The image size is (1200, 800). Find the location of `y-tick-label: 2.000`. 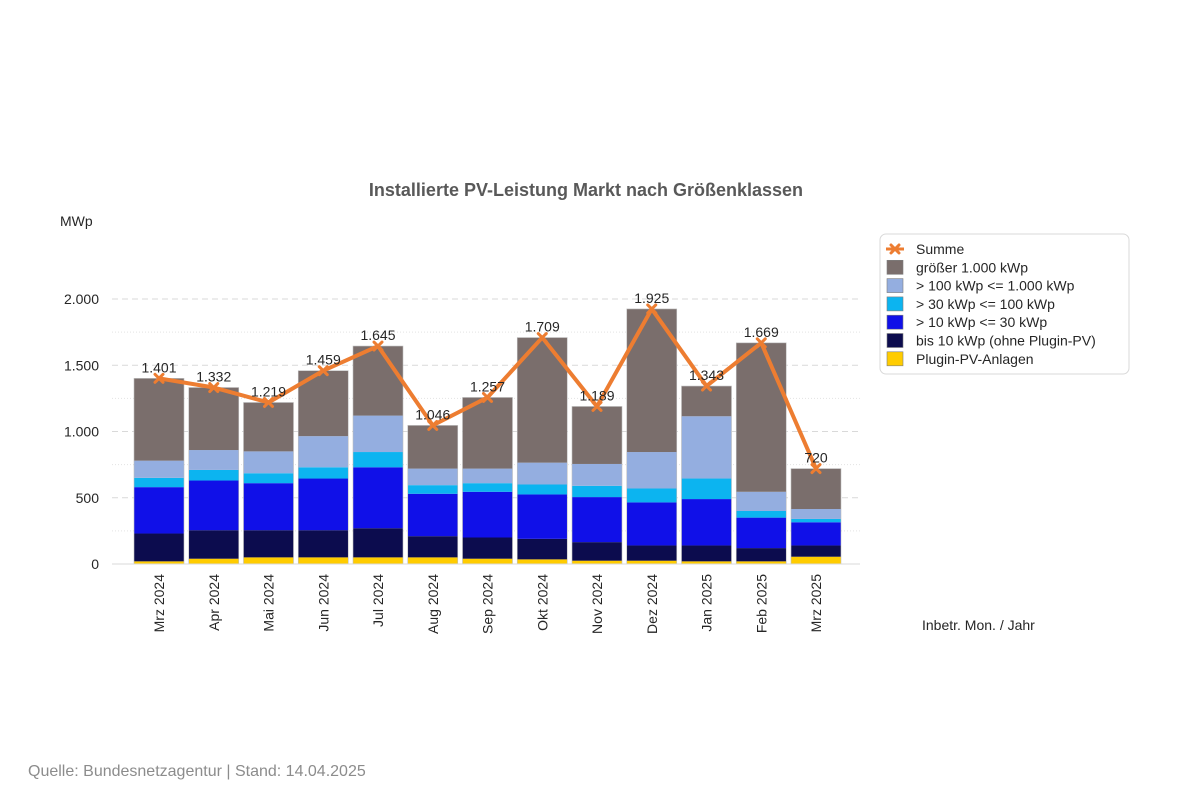

y-tick-label: 2.000 is located at coordinates (81, 299).